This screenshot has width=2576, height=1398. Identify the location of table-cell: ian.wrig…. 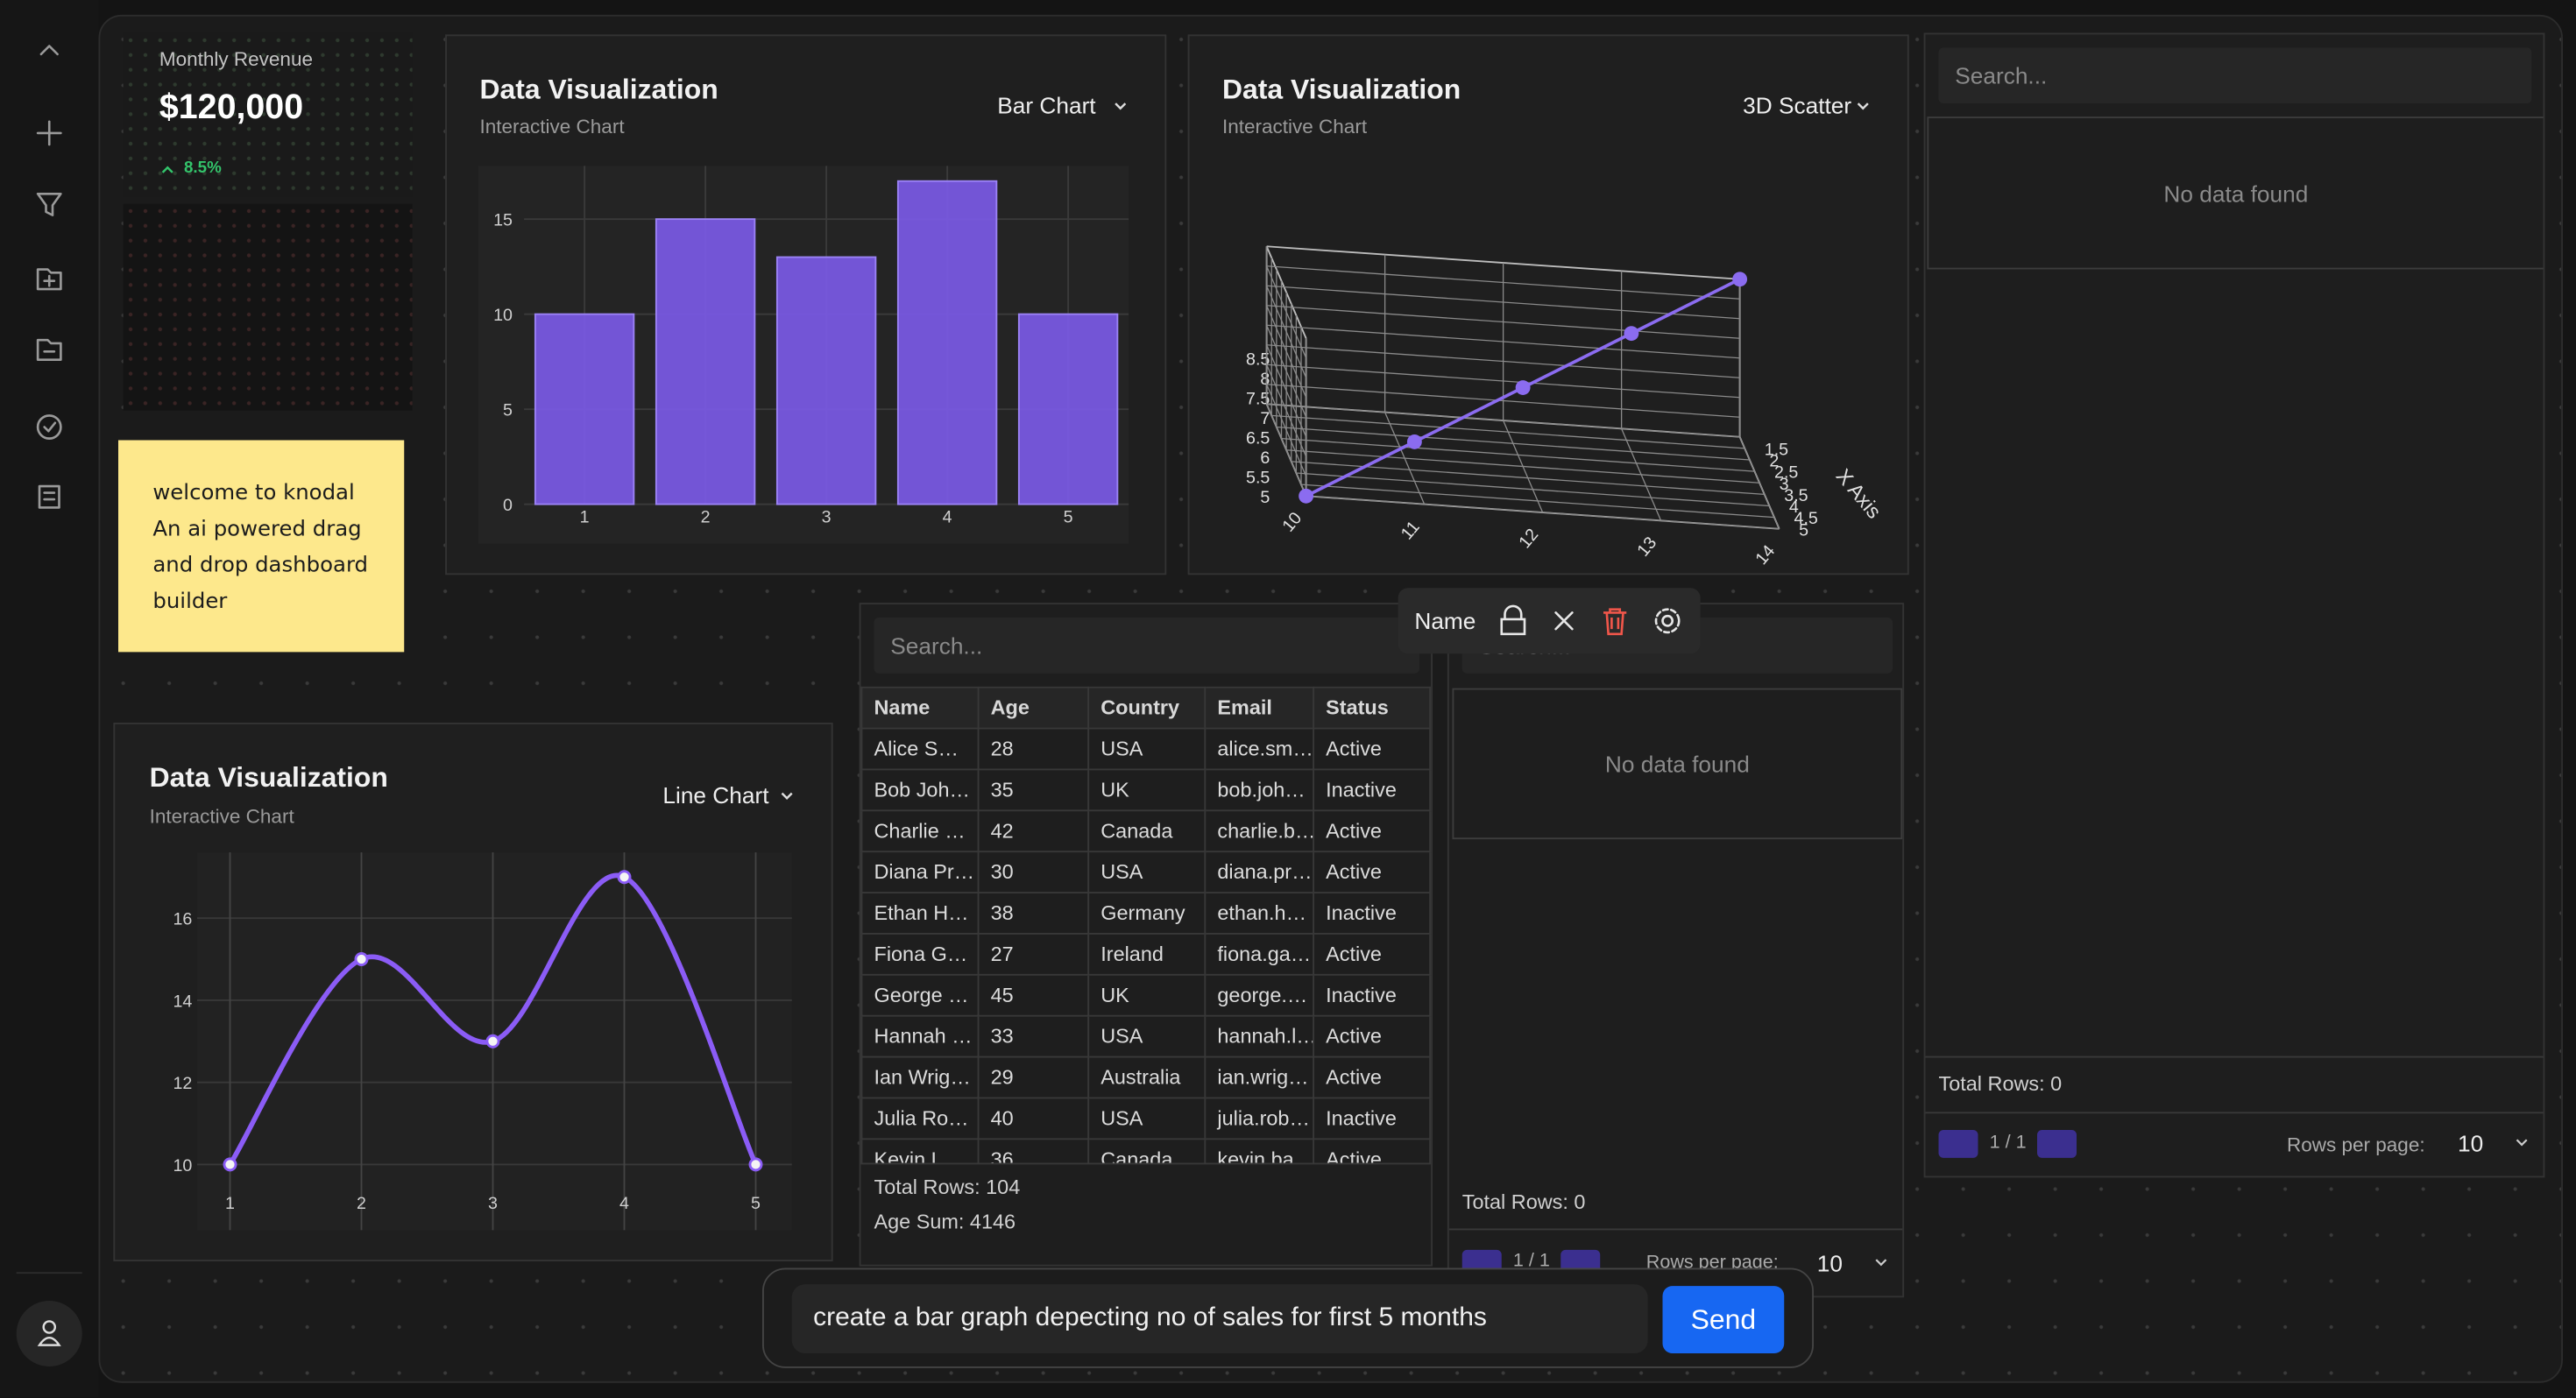
(1259, 1077).